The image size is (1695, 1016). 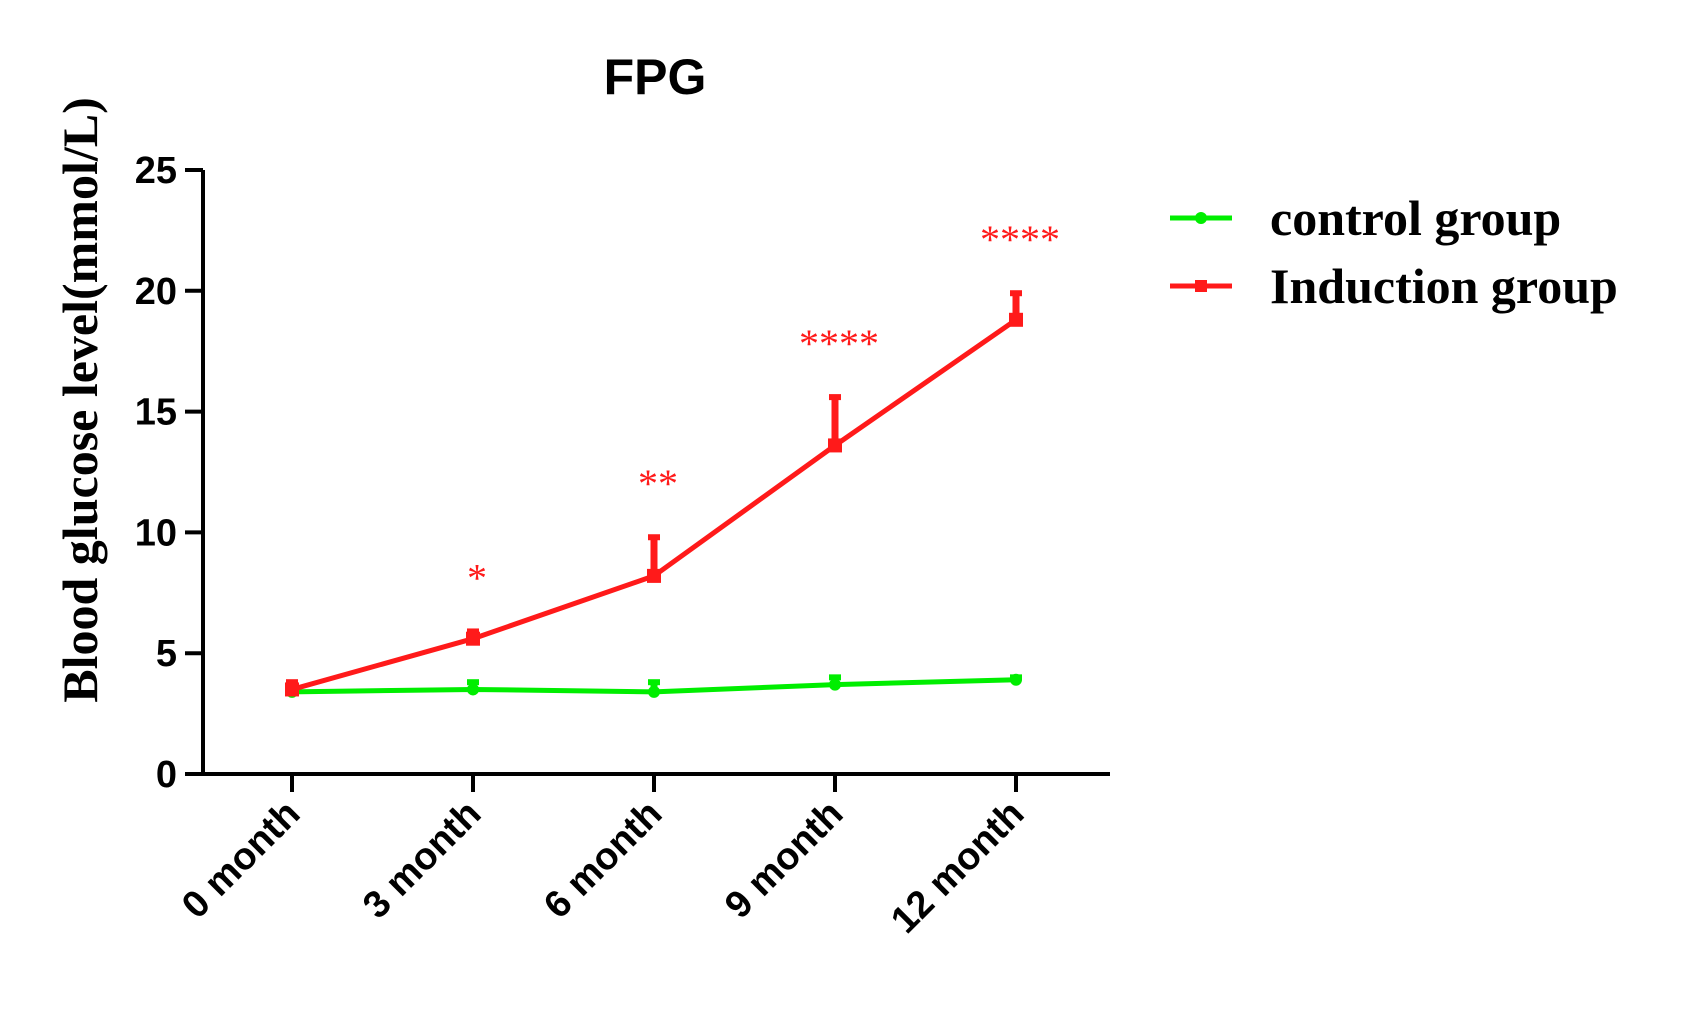 I want to click on y-tick-label: 20, so click(x=156, y=292).